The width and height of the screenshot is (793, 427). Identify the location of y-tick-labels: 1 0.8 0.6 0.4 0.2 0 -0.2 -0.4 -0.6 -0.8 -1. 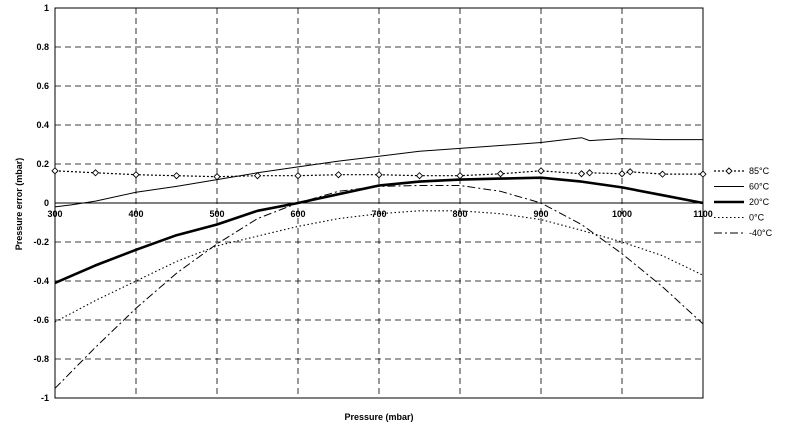
(41, 203).